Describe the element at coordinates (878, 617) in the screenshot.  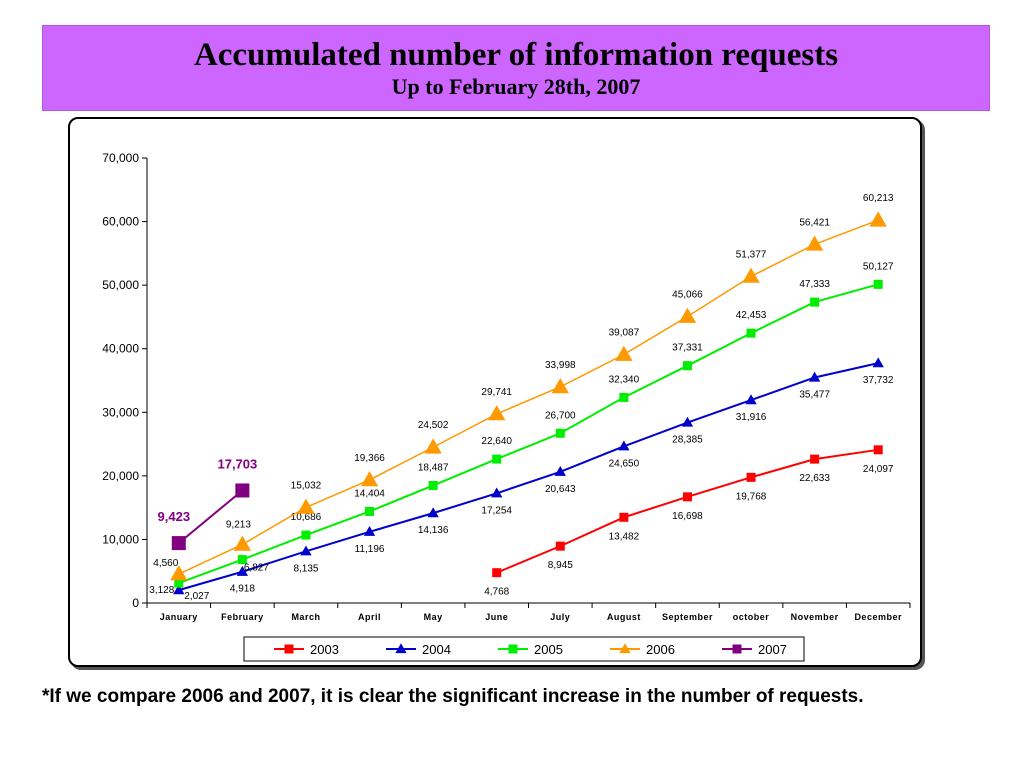
I see `x-tick-label: December` at that location.